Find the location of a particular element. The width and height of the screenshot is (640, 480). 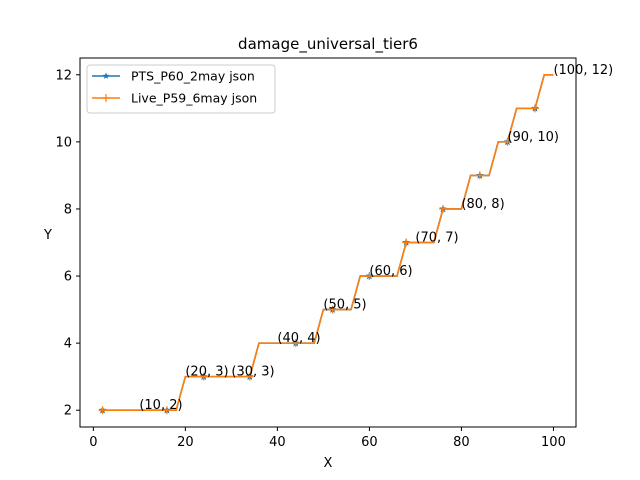

legend: PTS_P60_2may json Live_P59_6may json is located at coordinates (181, 89).